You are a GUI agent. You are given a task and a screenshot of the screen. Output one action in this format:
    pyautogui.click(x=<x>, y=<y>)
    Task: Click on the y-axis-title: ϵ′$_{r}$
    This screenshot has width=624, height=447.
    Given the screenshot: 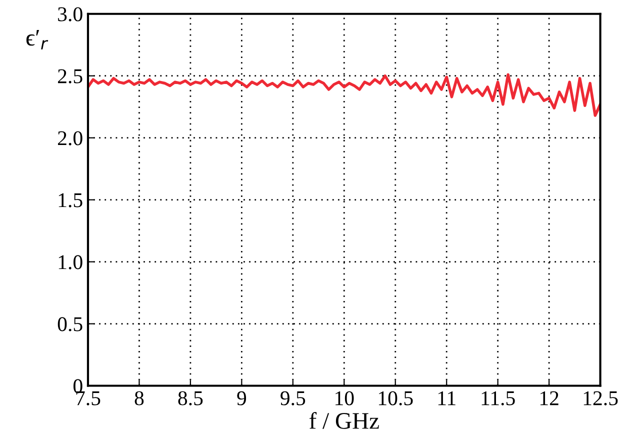 What is the action you would take?
    pyautogui.click(x=37, y=40)
    